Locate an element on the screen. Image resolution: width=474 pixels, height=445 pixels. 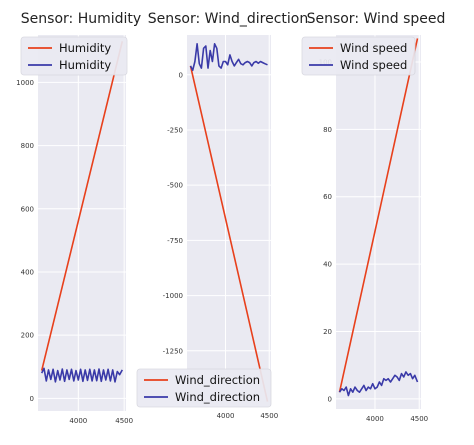
y-tick-label: 400 is located at coordinates (27, 272).